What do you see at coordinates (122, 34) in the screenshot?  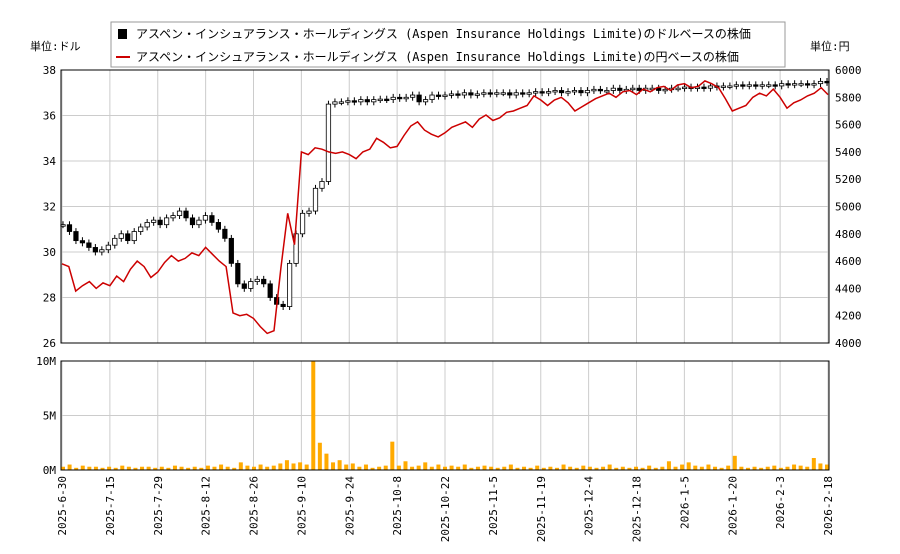 I see `legend-usd-swatch` at bounding box center [122, 34].